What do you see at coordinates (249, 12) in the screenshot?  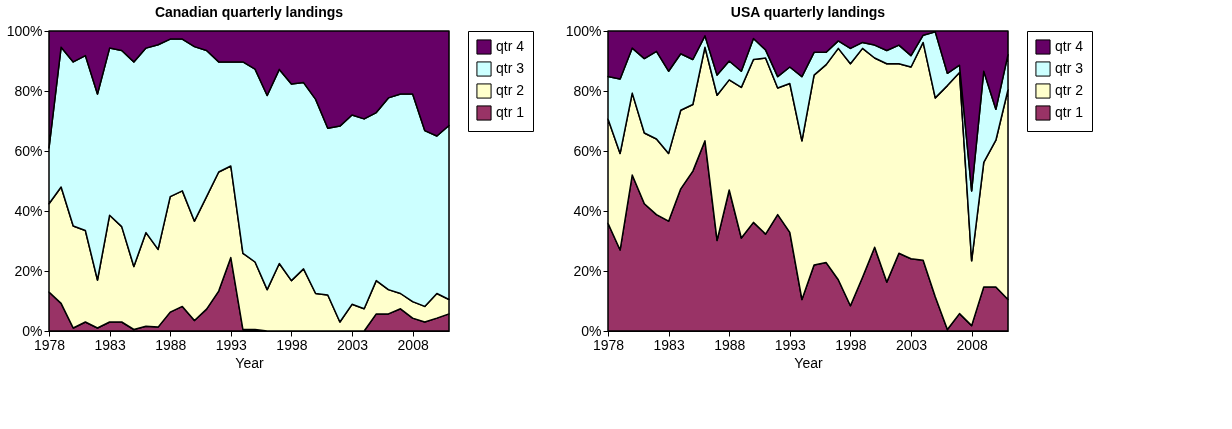 I see `chart-title: Canadian quarterly landings` at bounding box center [249, 12].